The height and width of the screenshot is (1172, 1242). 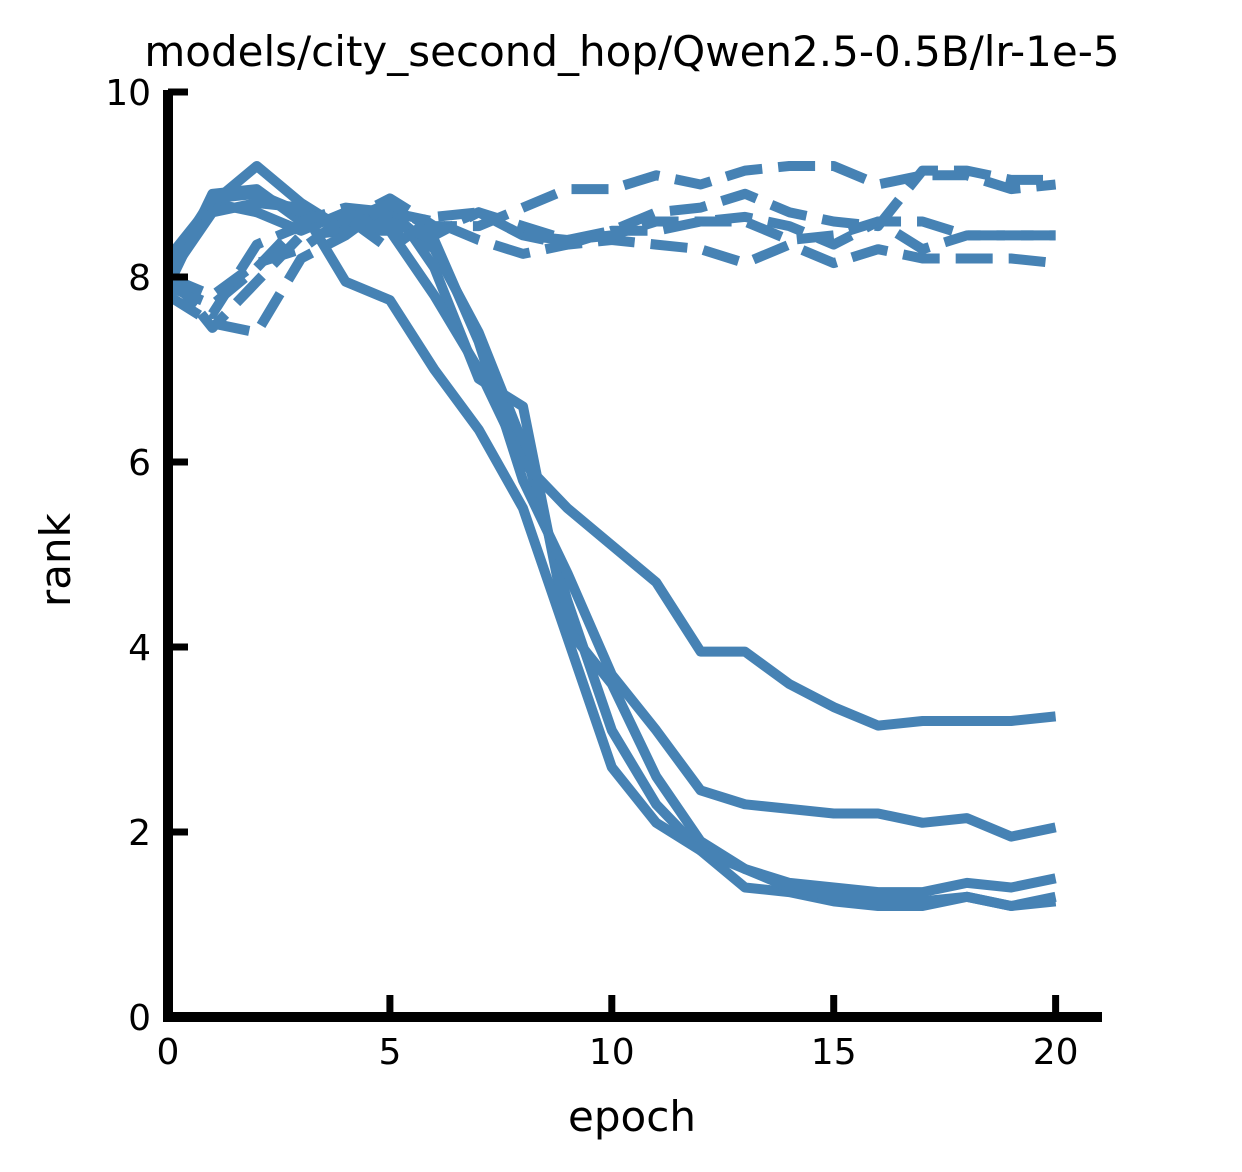 I want to click on x-ticks: 0 5 10 15 20, so click(x=618, y=1034).